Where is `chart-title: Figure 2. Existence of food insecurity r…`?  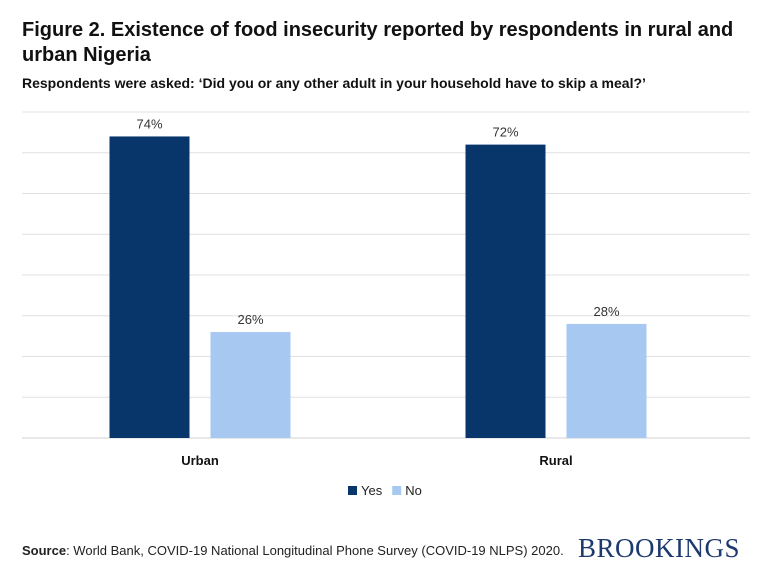
chart-title: Figure 2. Existence of food insecurity r… is located at coordinates (378, 42).